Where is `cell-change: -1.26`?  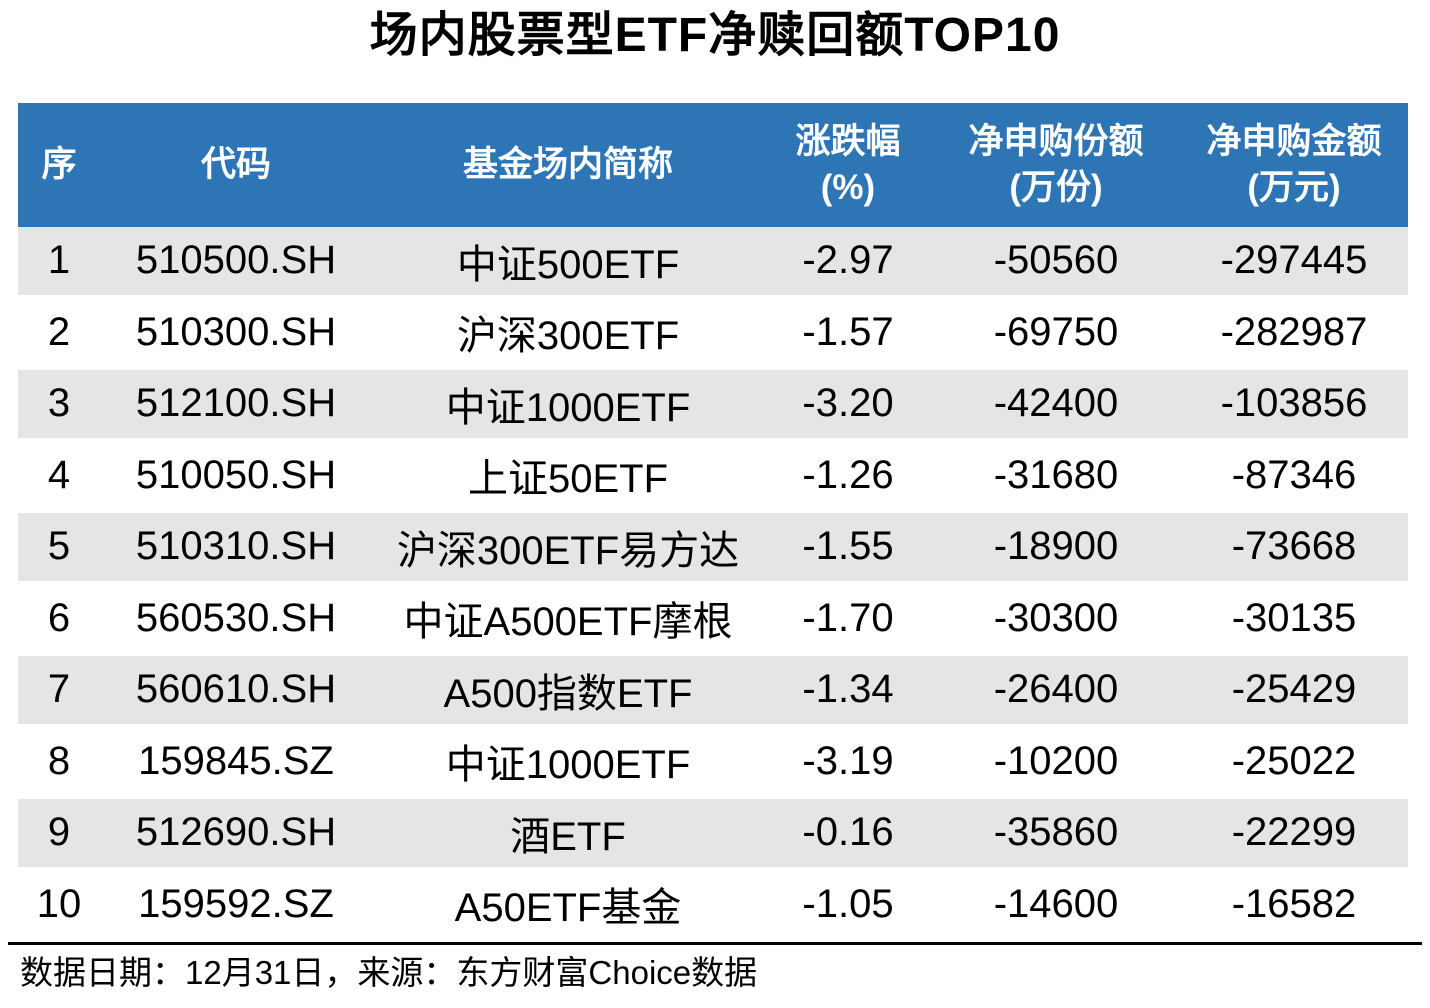
cell-change: -1.26 is located at coordinates (848, 474).